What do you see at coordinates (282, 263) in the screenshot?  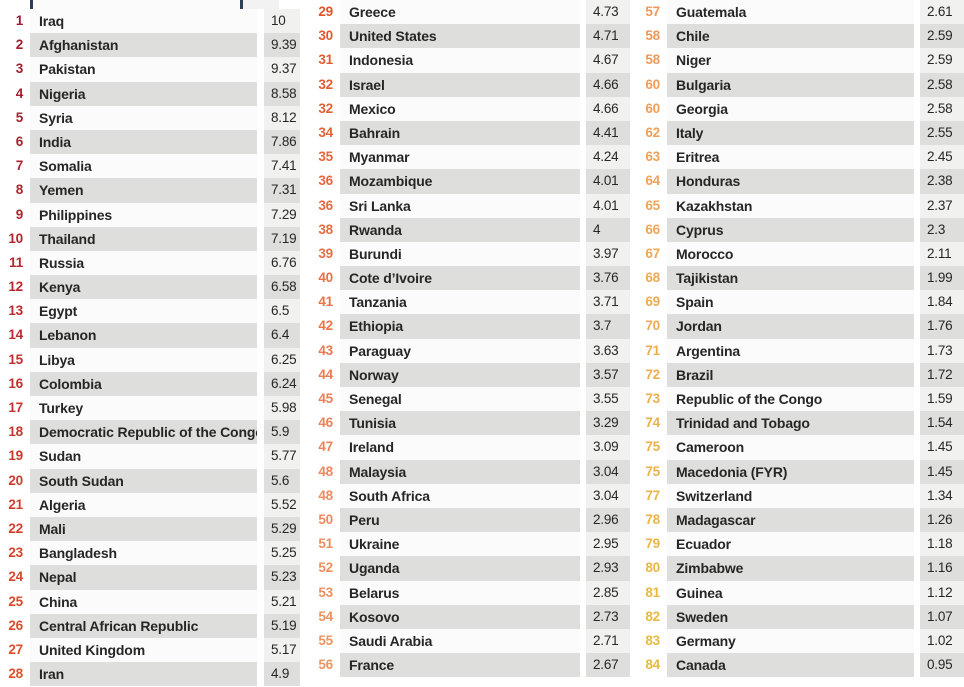 I see `metric-value: 6.76` at bounding box center [282, 263].